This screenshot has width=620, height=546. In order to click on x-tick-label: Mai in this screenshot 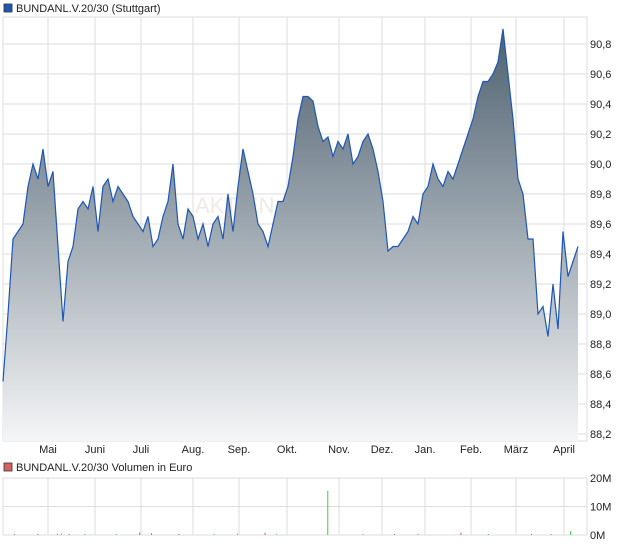, I will do `click(48, 450)`.